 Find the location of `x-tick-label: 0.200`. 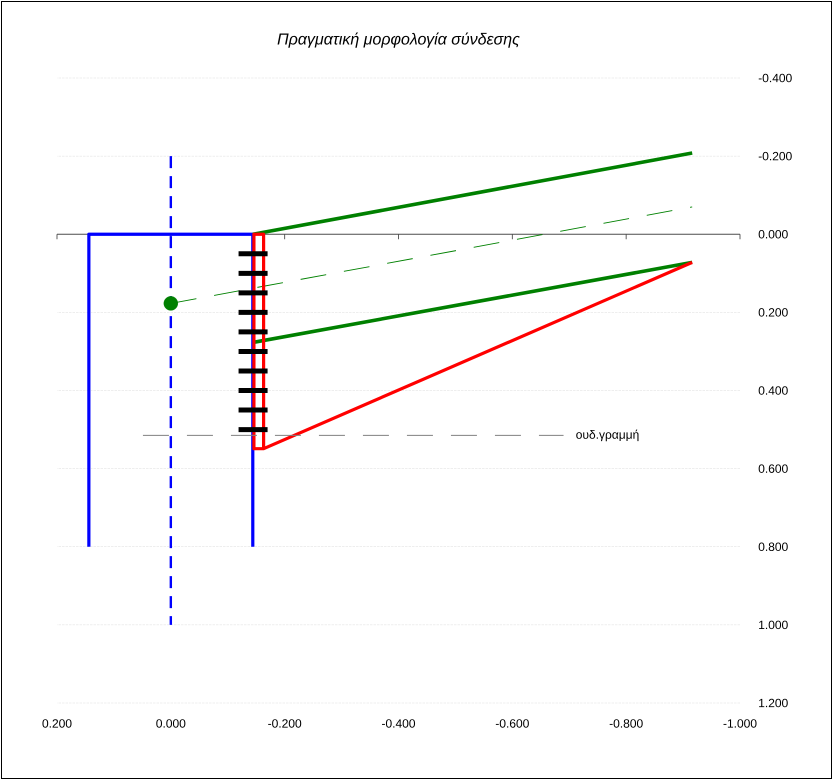

x-tick-label: 0.200 is located at coordinates (57, 723).